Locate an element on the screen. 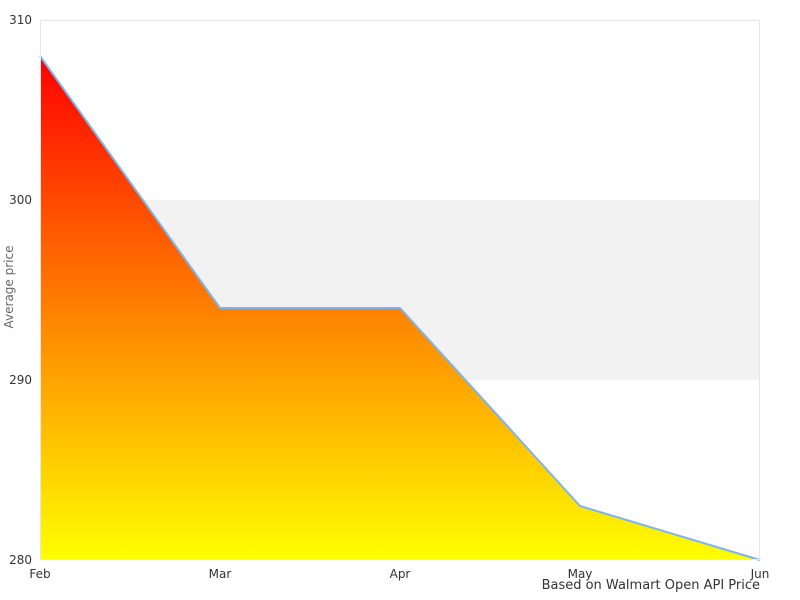 This screenshot has height=600, width=800. chart-caption: Based on Walmart Open API Price is located at coordinates (650, 585).